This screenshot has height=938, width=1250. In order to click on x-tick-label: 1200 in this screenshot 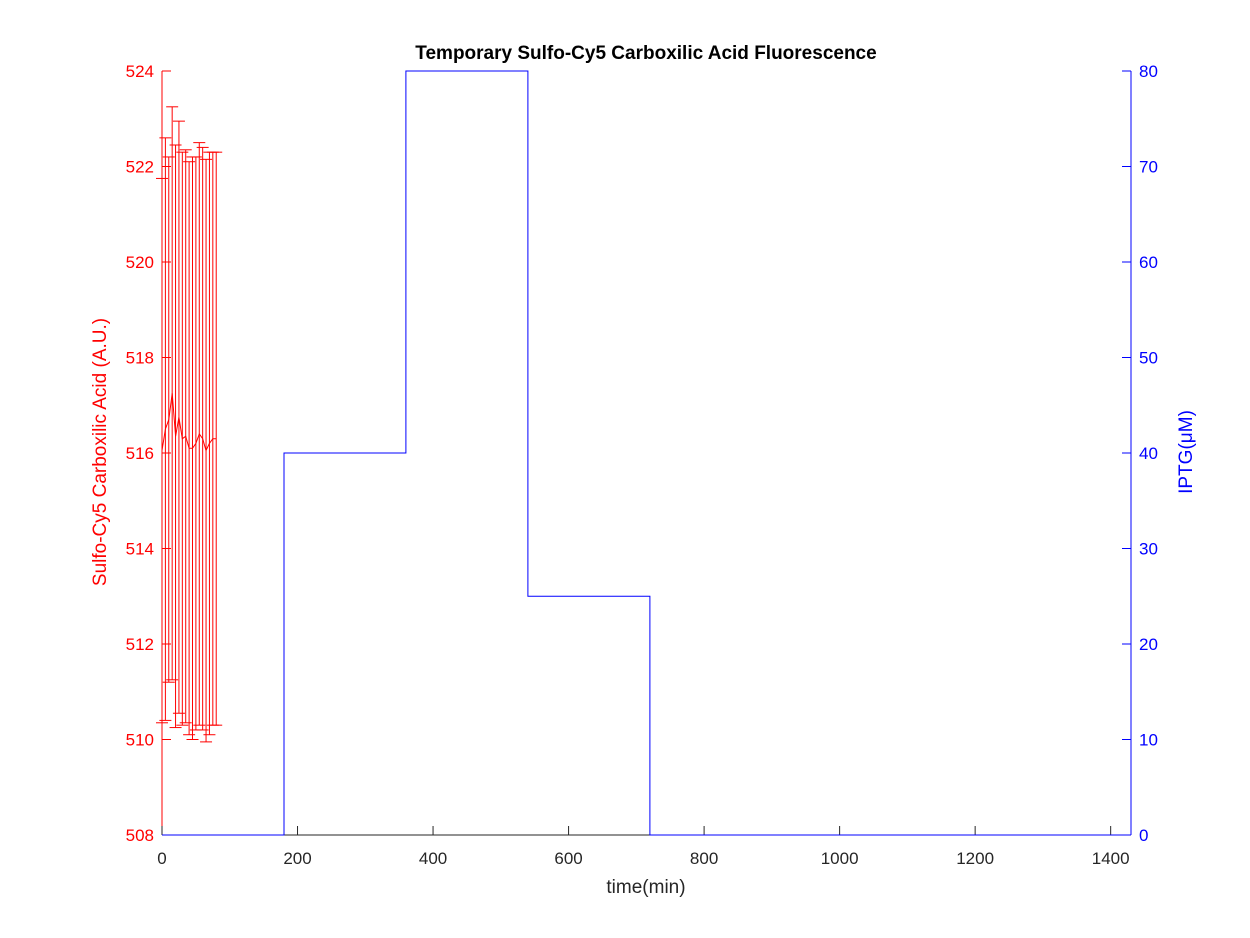, I will do `click(975, 858)`.